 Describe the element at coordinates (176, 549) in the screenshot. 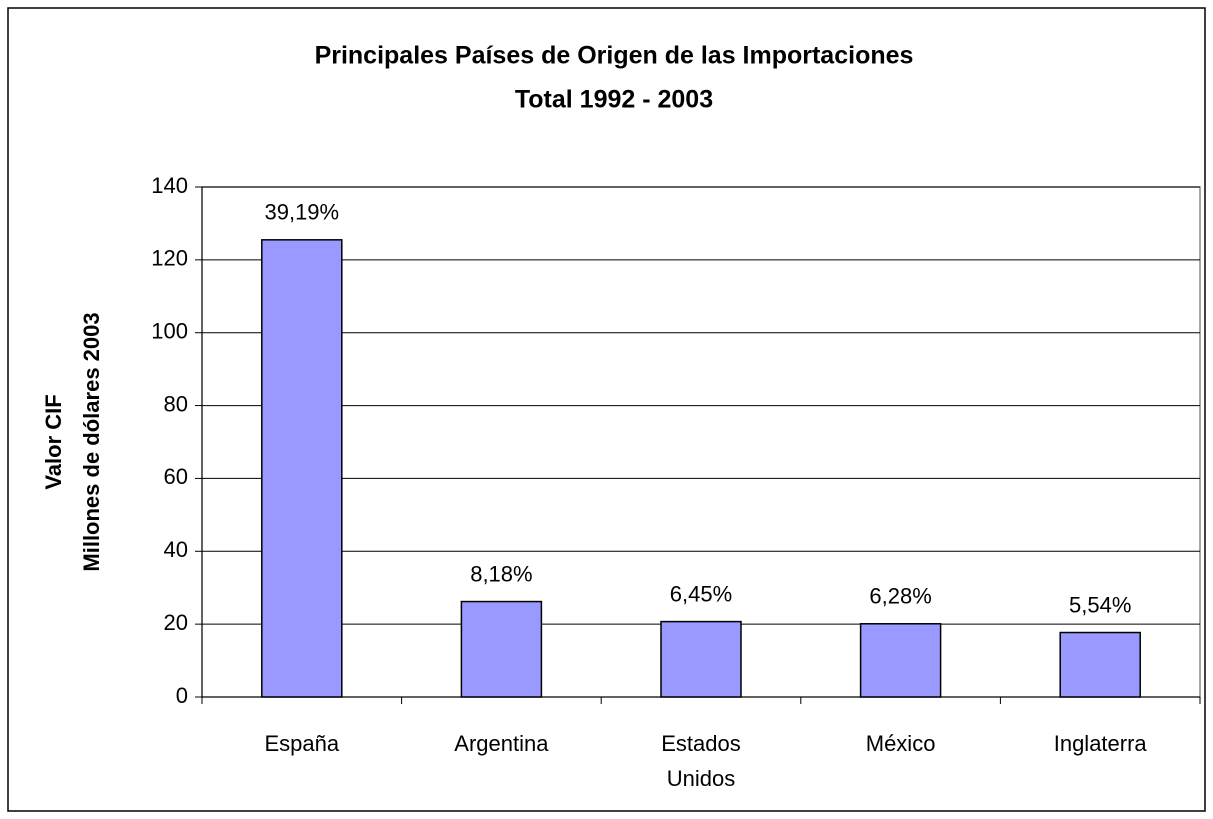

I see `y-tick-label: 40` at that location.